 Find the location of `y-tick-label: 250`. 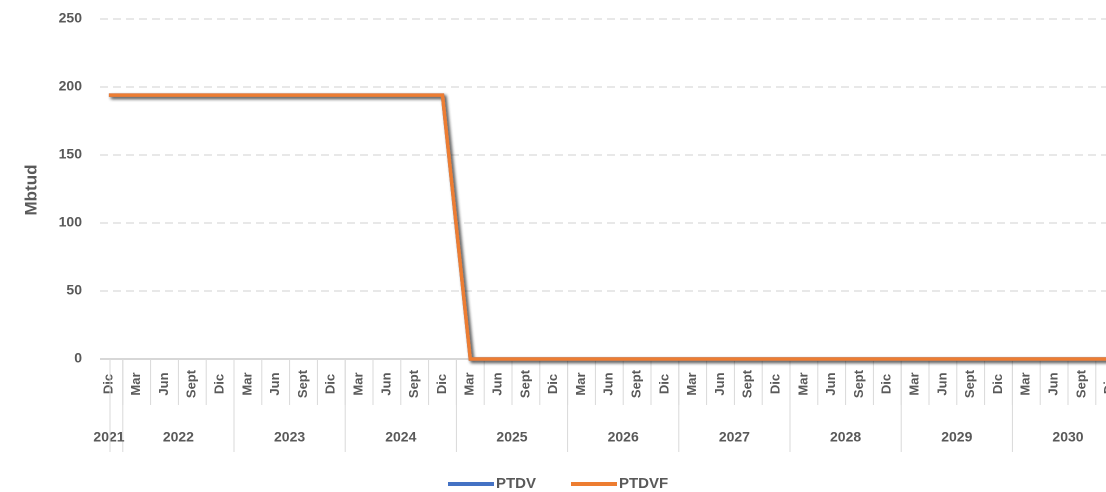

y-tick-label: 250 is located at coordinates (71, 18).